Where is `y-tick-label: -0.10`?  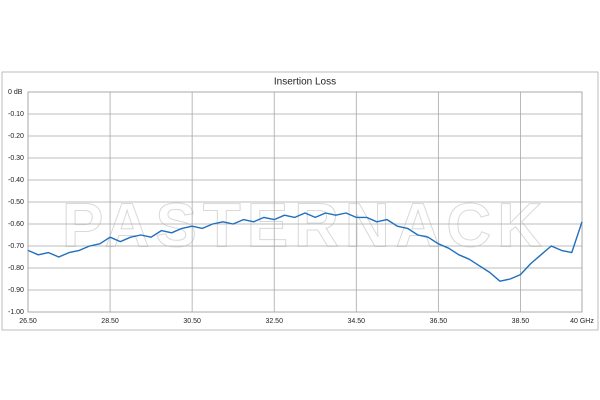 y-tick-label: -0.10 is located at coordinates (16, 114).